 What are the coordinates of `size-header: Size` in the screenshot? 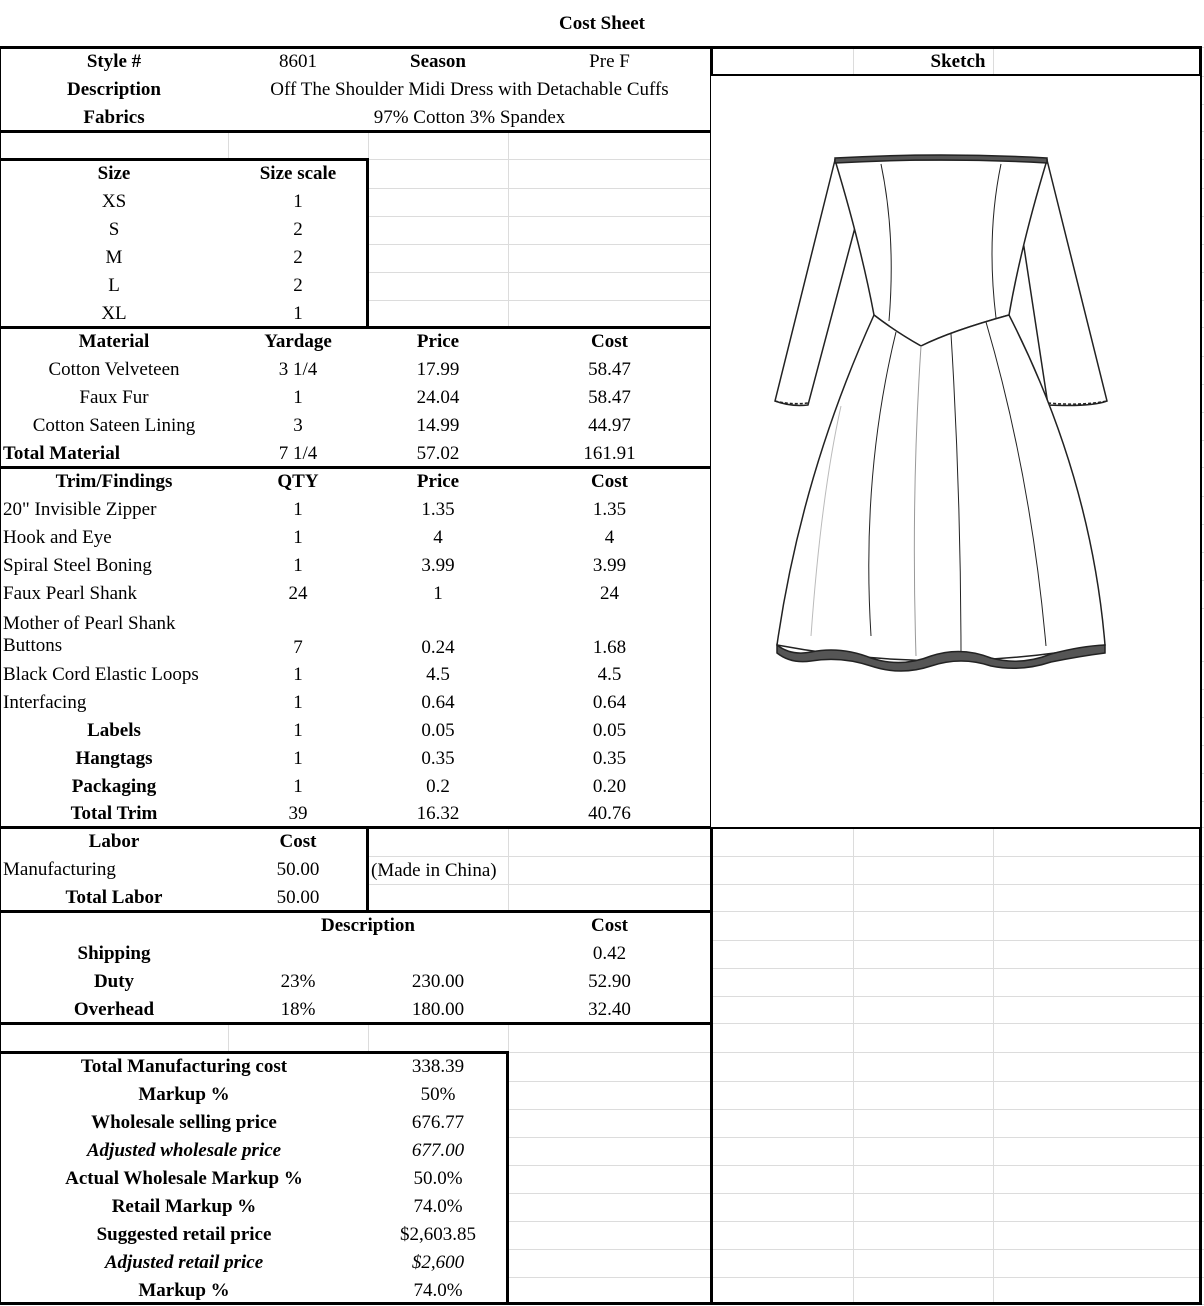 It's located at (114, 174).